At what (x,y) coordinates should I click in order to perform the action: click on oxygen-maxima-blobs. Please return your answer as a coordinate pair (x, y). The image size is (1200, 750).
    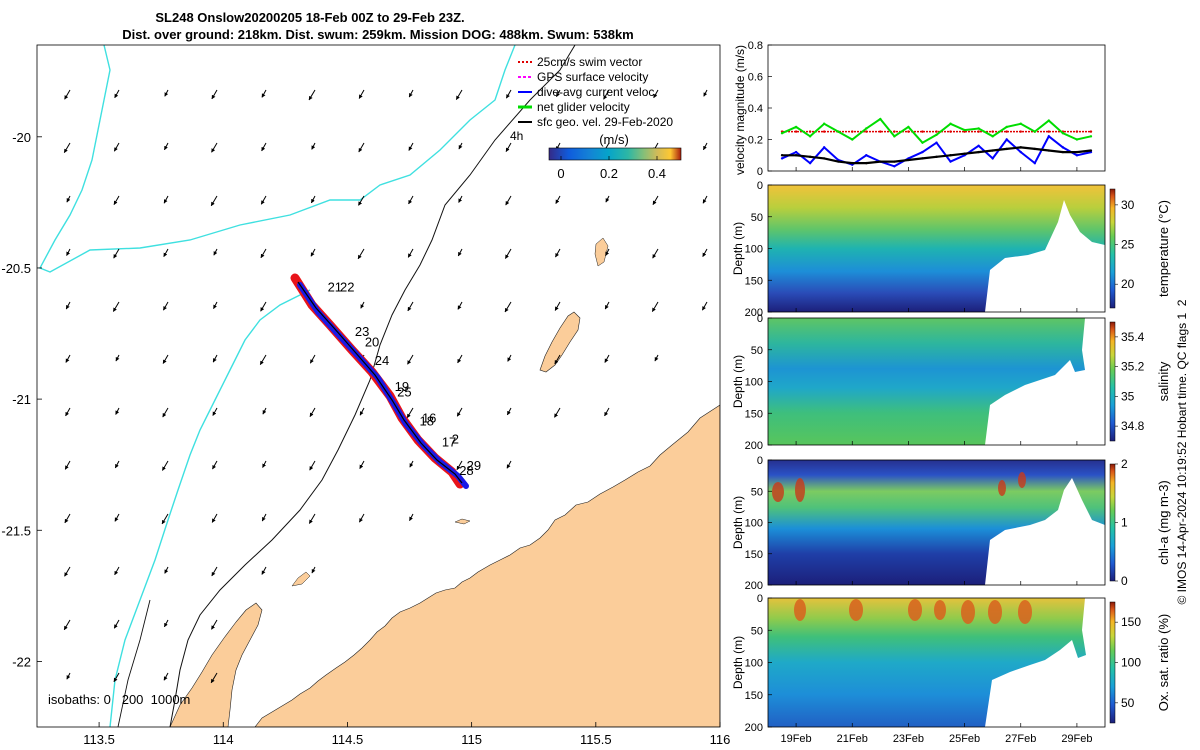
    Looking at the image, I should click on (913, 611).